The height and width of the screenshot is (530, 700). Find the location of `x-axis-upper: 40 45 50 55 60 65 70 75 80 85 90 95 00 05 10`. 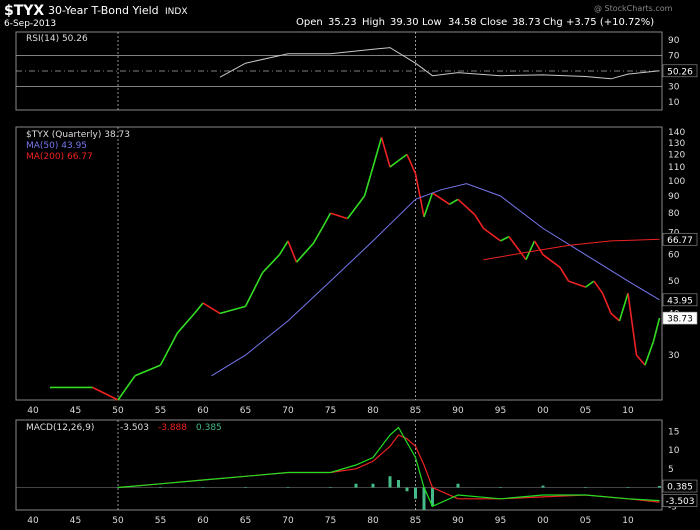

x-axis-upper: 40 45 50 55 60 65 70 75 80 85 90 95 00 05 10 is located at coordinates (330, 411).